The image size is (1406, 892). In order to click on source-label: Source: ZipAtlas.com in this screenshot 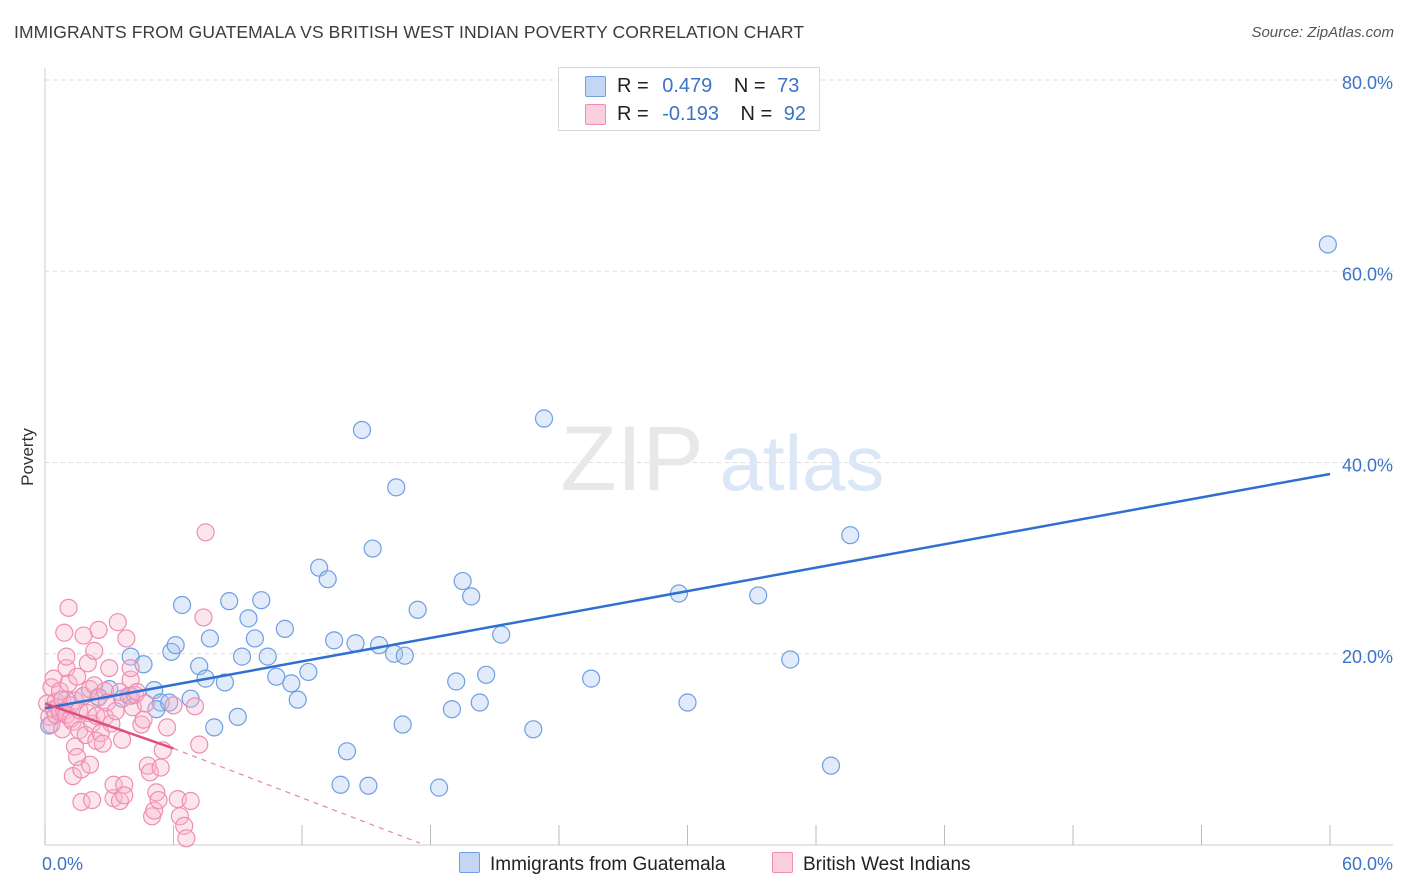, I will do `click(1322, 32)`.